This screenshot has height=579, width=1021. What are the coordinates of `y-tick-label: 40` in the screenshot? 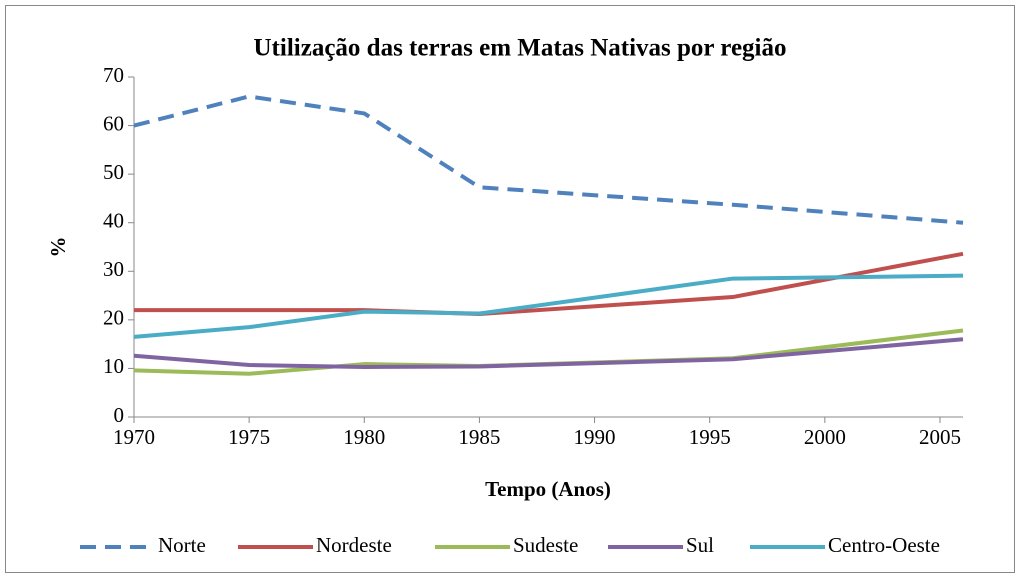 It's located at (113, 221).